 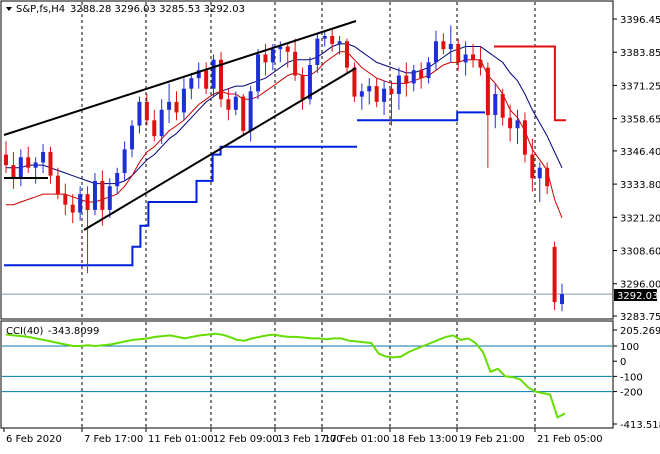 What do you see at coordinates (246, 439) in the screenshot?
I see `x-tick-label: 12 Feb 09:00` at bounding box center [246, 439].